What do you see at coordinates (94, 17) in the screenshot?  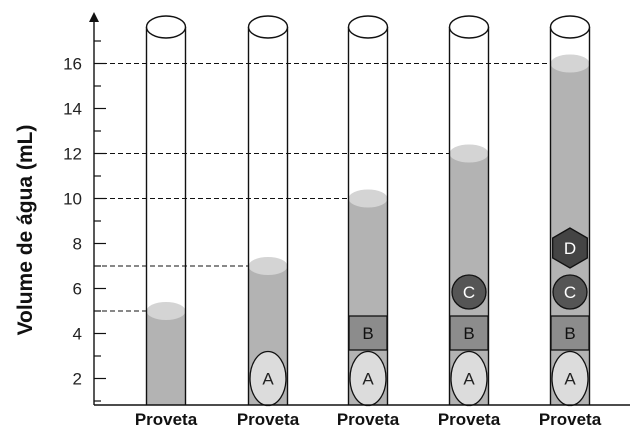 I see `y-axis-arrow` at bounding box center [94, 17].